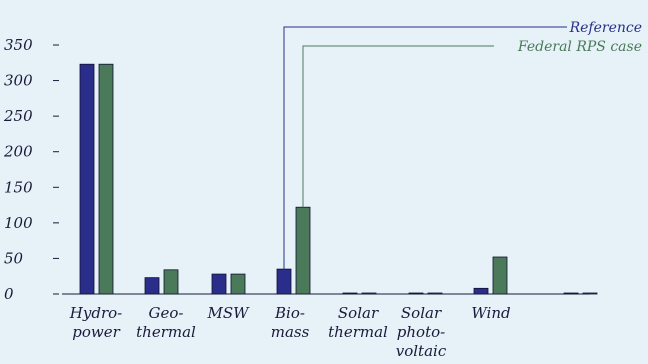 The width and height of the screenshot is (648, 364). I want to click on y-tick-label: 150, so click(18, 187).